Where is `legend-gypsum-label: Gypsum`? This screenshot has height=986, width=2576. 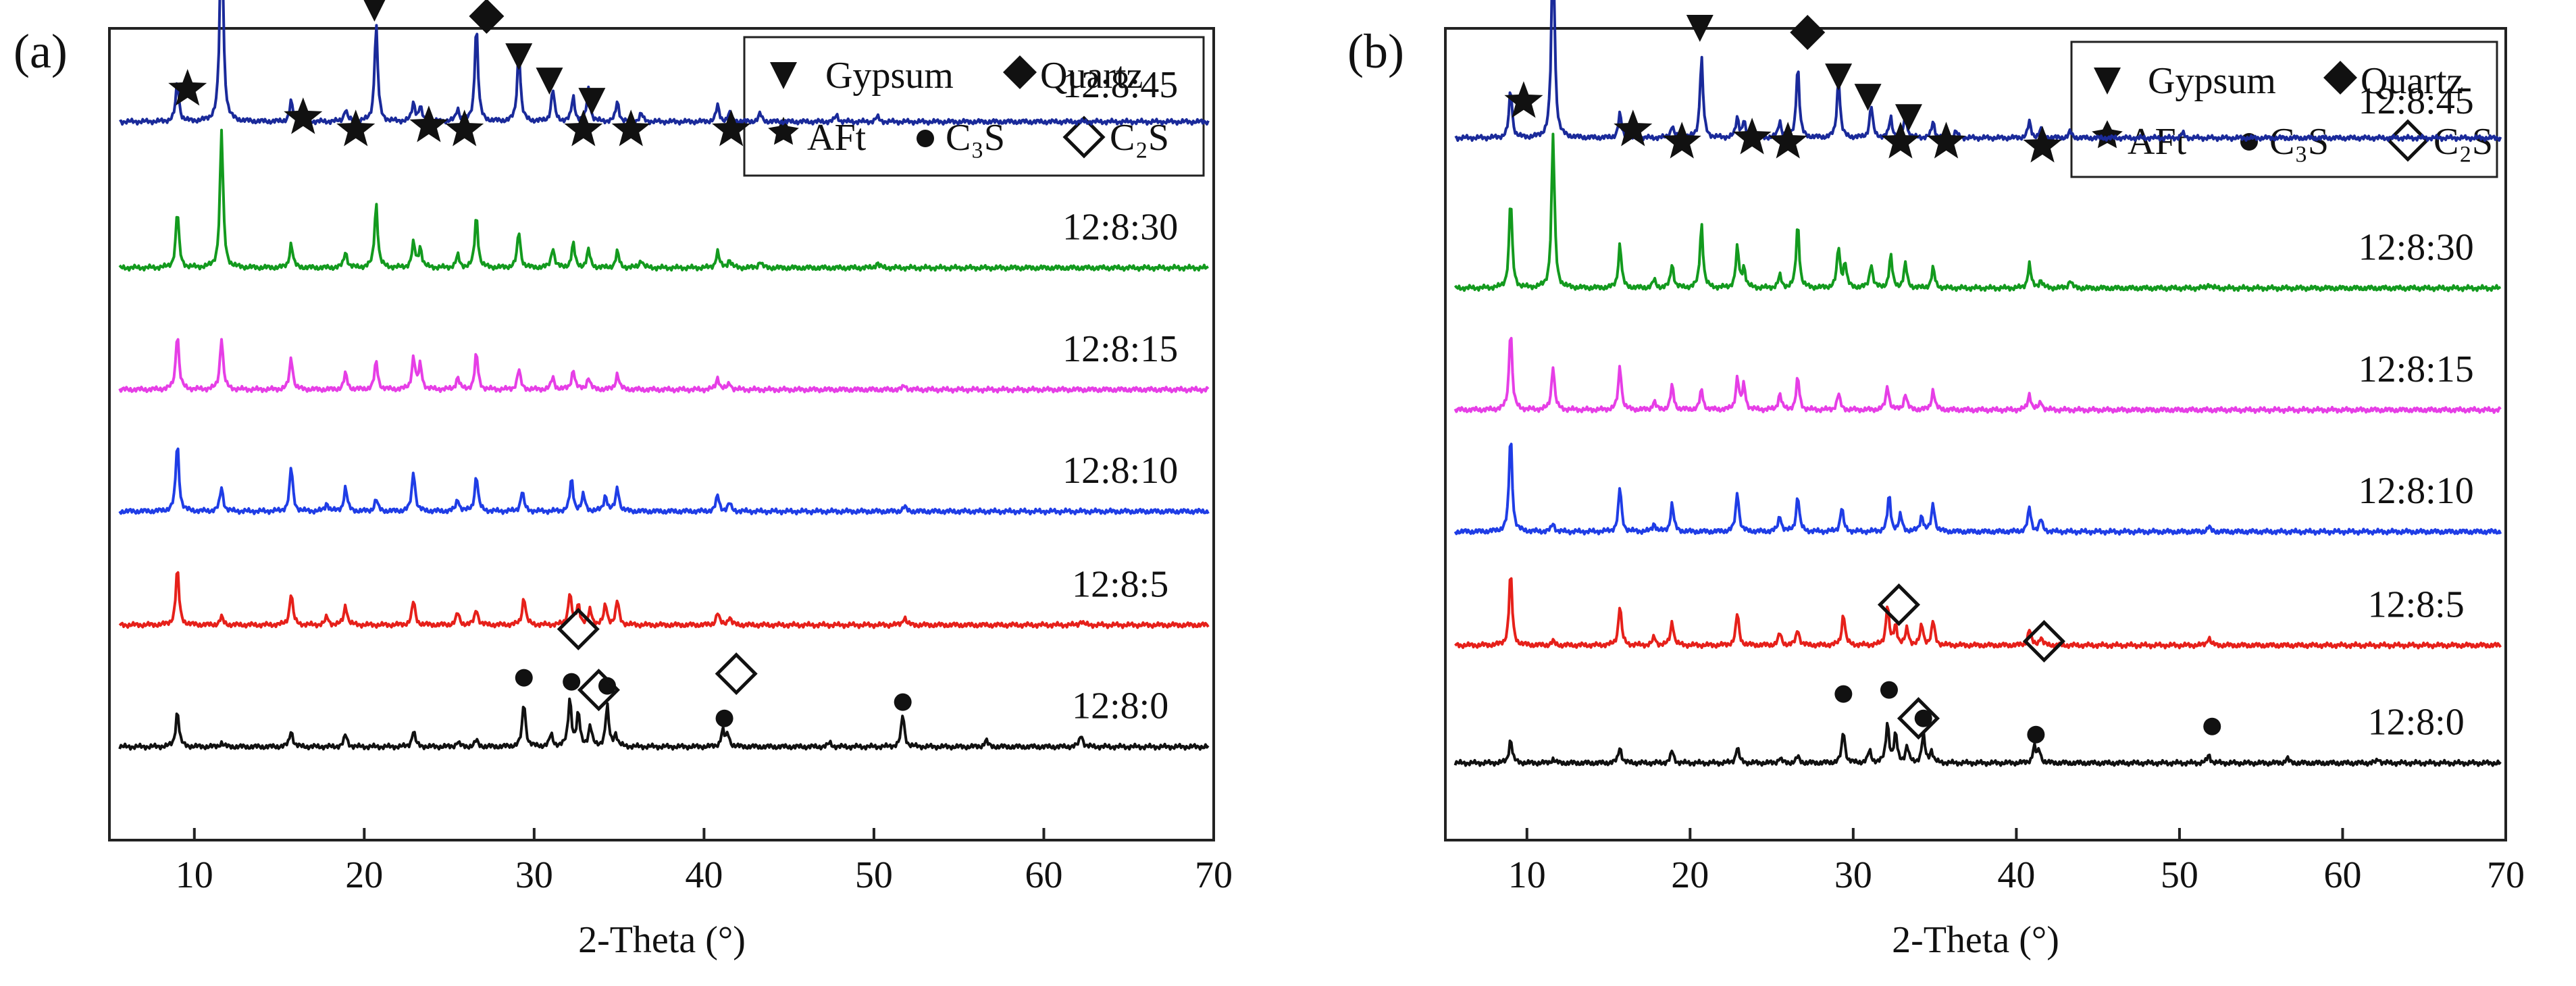
legend-gypsum-label: Gypsum is located at coordinates (2212, 81).